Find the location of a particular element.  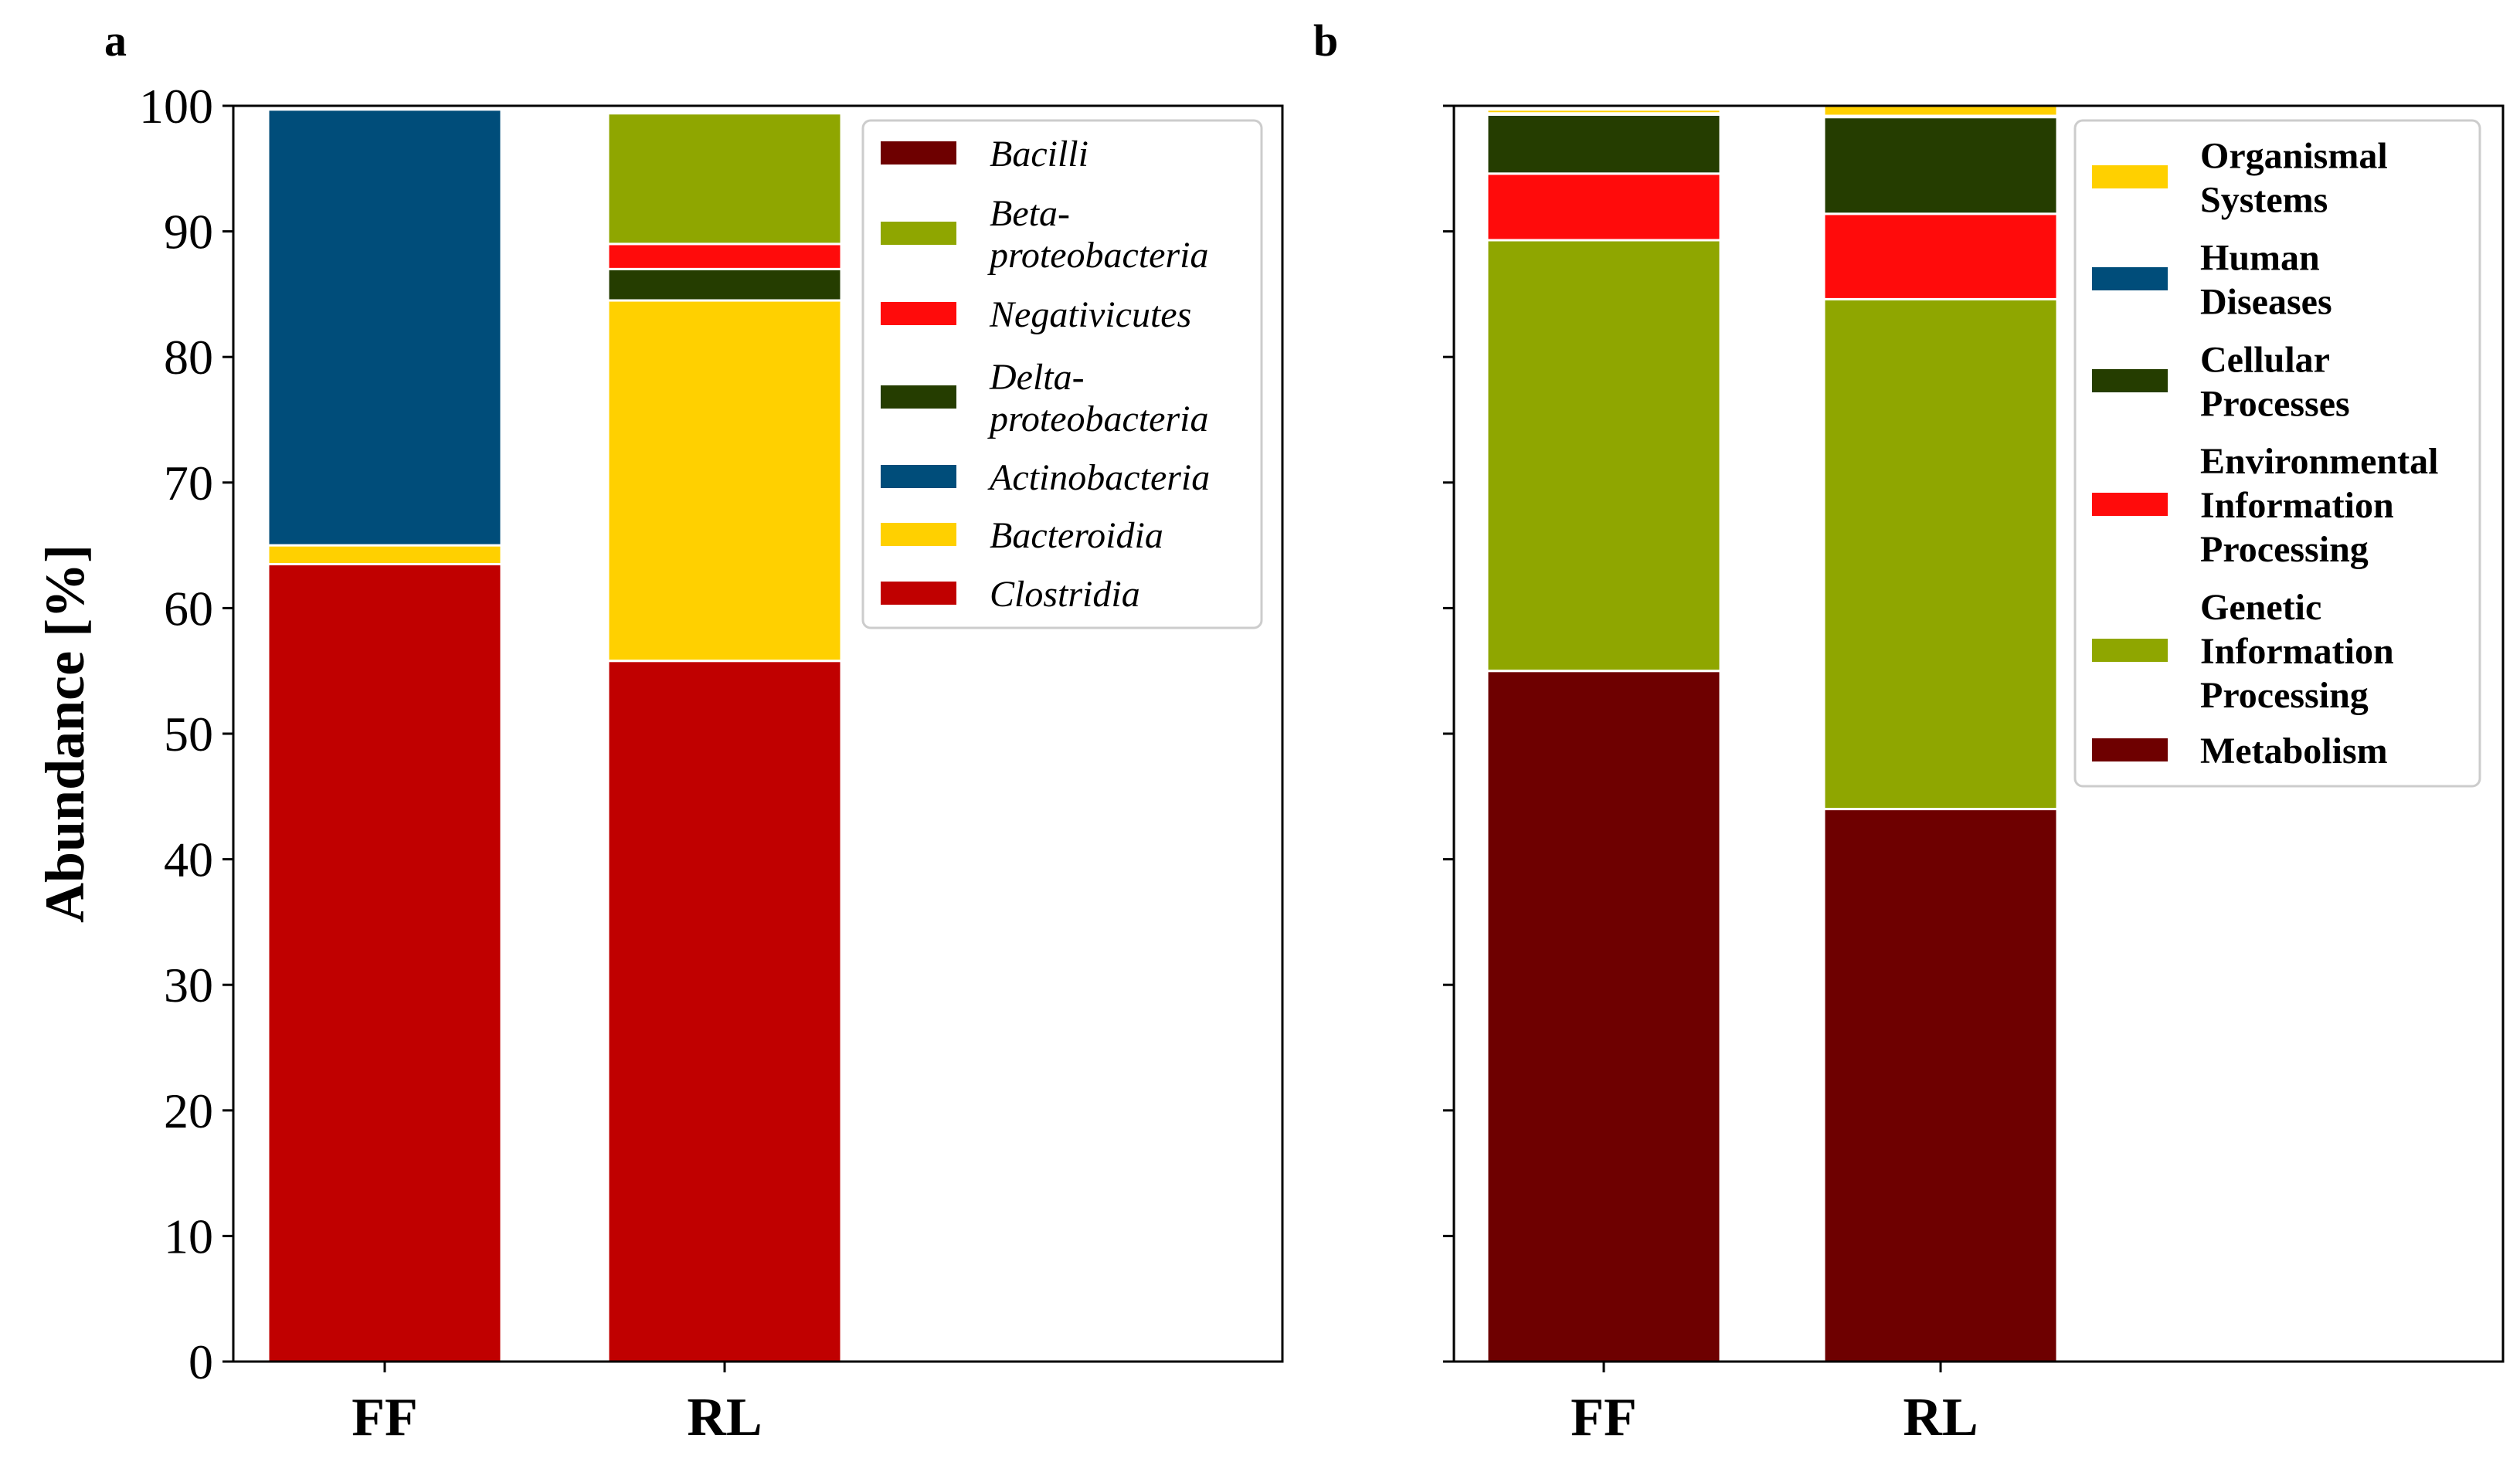

legend-label-a-actinobacteria: Actinobacteria is located at coordinates (1098, 477).